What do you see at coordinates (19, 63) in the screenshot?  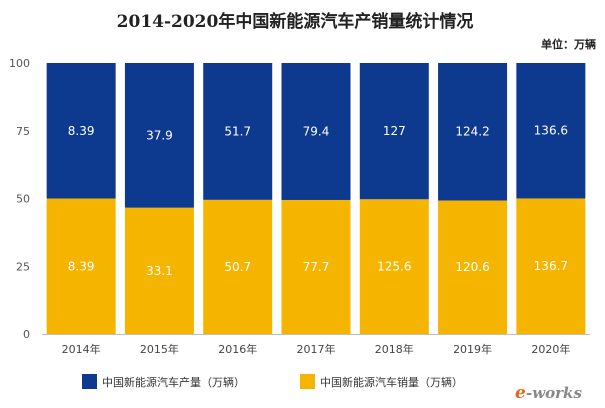 I see `y-tick-label: 100` at bounding box center [19, 63].